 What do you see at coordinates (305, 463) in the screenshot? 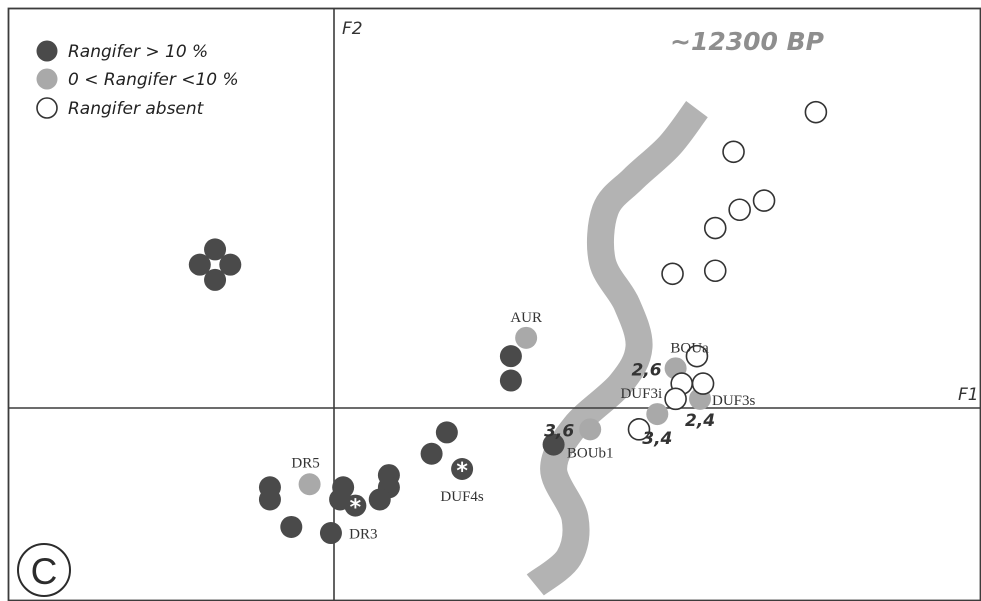
I see `point-label: DR5` at bounding box center [305, 463].